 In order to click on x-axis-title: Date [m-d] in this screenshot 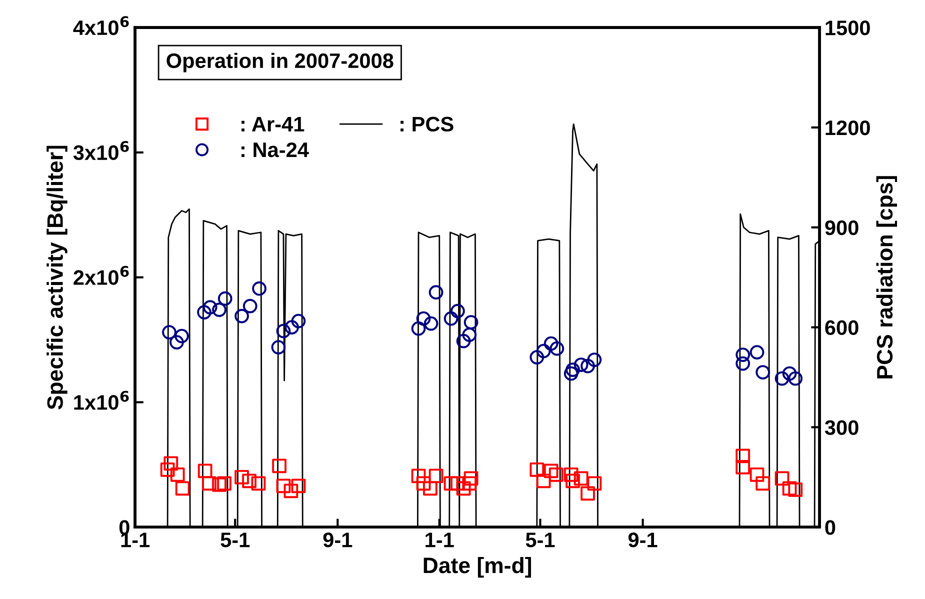, I will do `click(477, 567)`.